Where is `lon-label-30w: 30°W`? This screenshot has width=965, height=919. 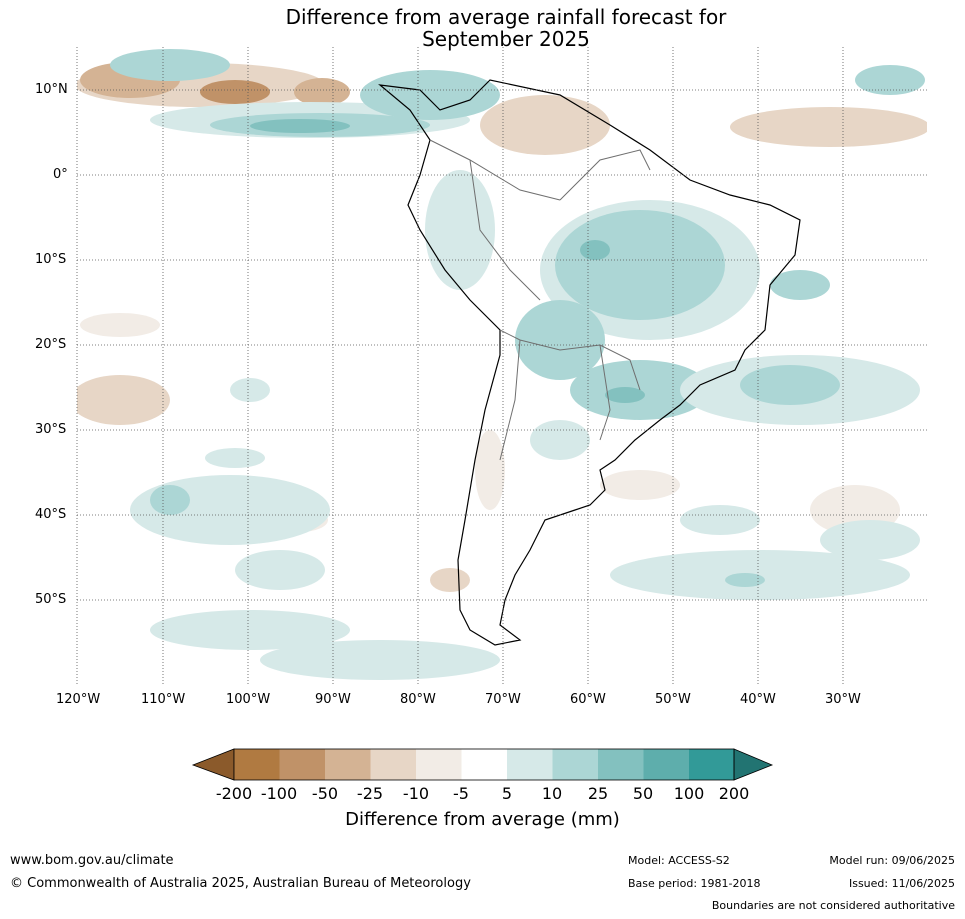 lon-label-30w: 30°W is located at coordinates (843, 699).